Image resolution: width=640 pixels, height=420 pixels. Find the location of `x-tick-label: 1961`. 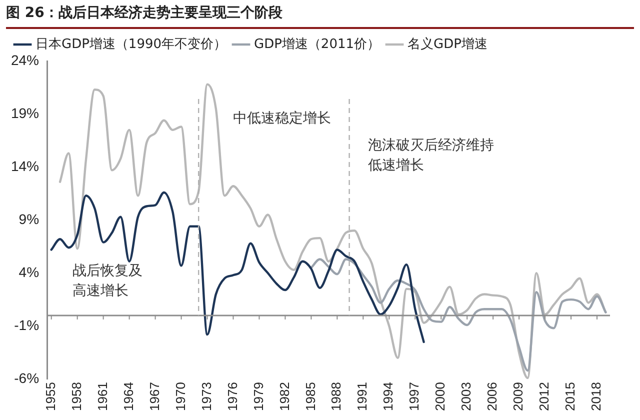

x-tick-label: 1961 is located at coordinates (102, 396).